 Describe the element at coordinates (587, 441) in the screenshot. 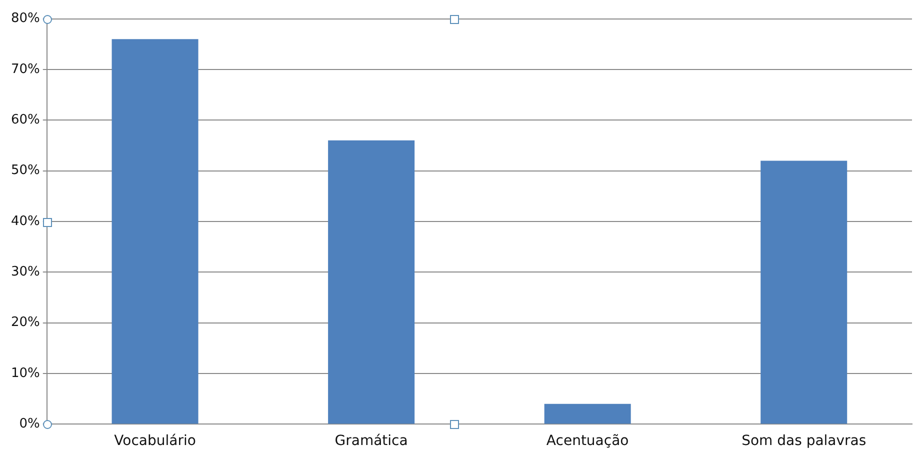

I see `x-tick-label: Acentuação` at that location.